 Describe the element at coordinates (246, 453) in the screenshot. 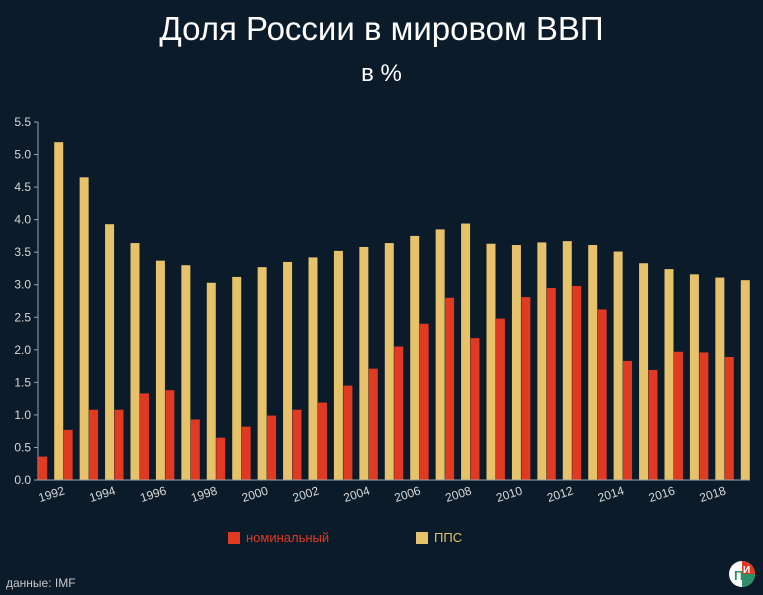

I see `bar-nominal-2000` at that location.